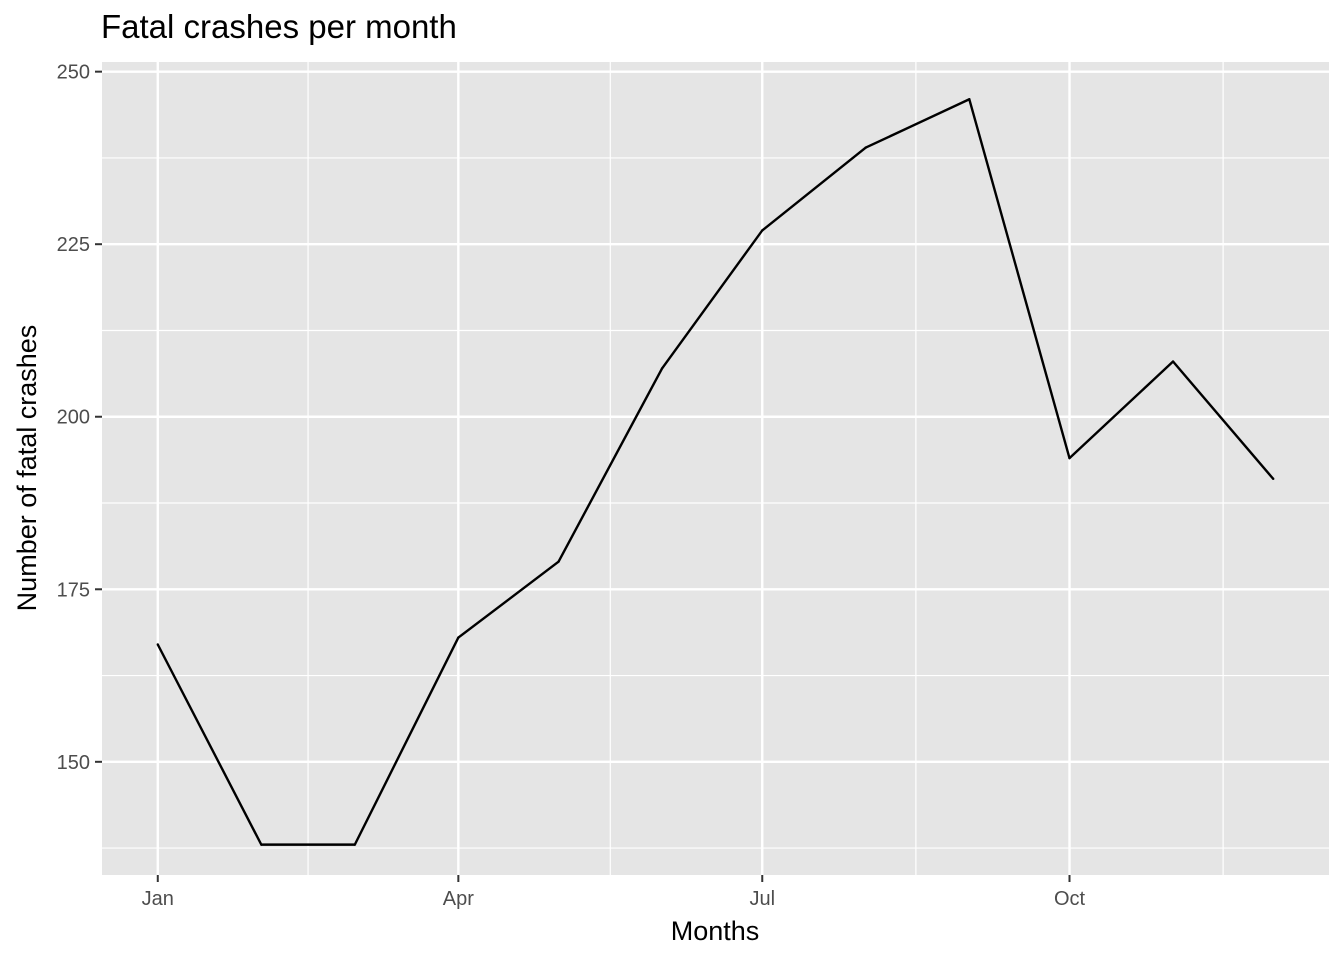  I want to click on x-tick-label: Jul, so click(762, 899).